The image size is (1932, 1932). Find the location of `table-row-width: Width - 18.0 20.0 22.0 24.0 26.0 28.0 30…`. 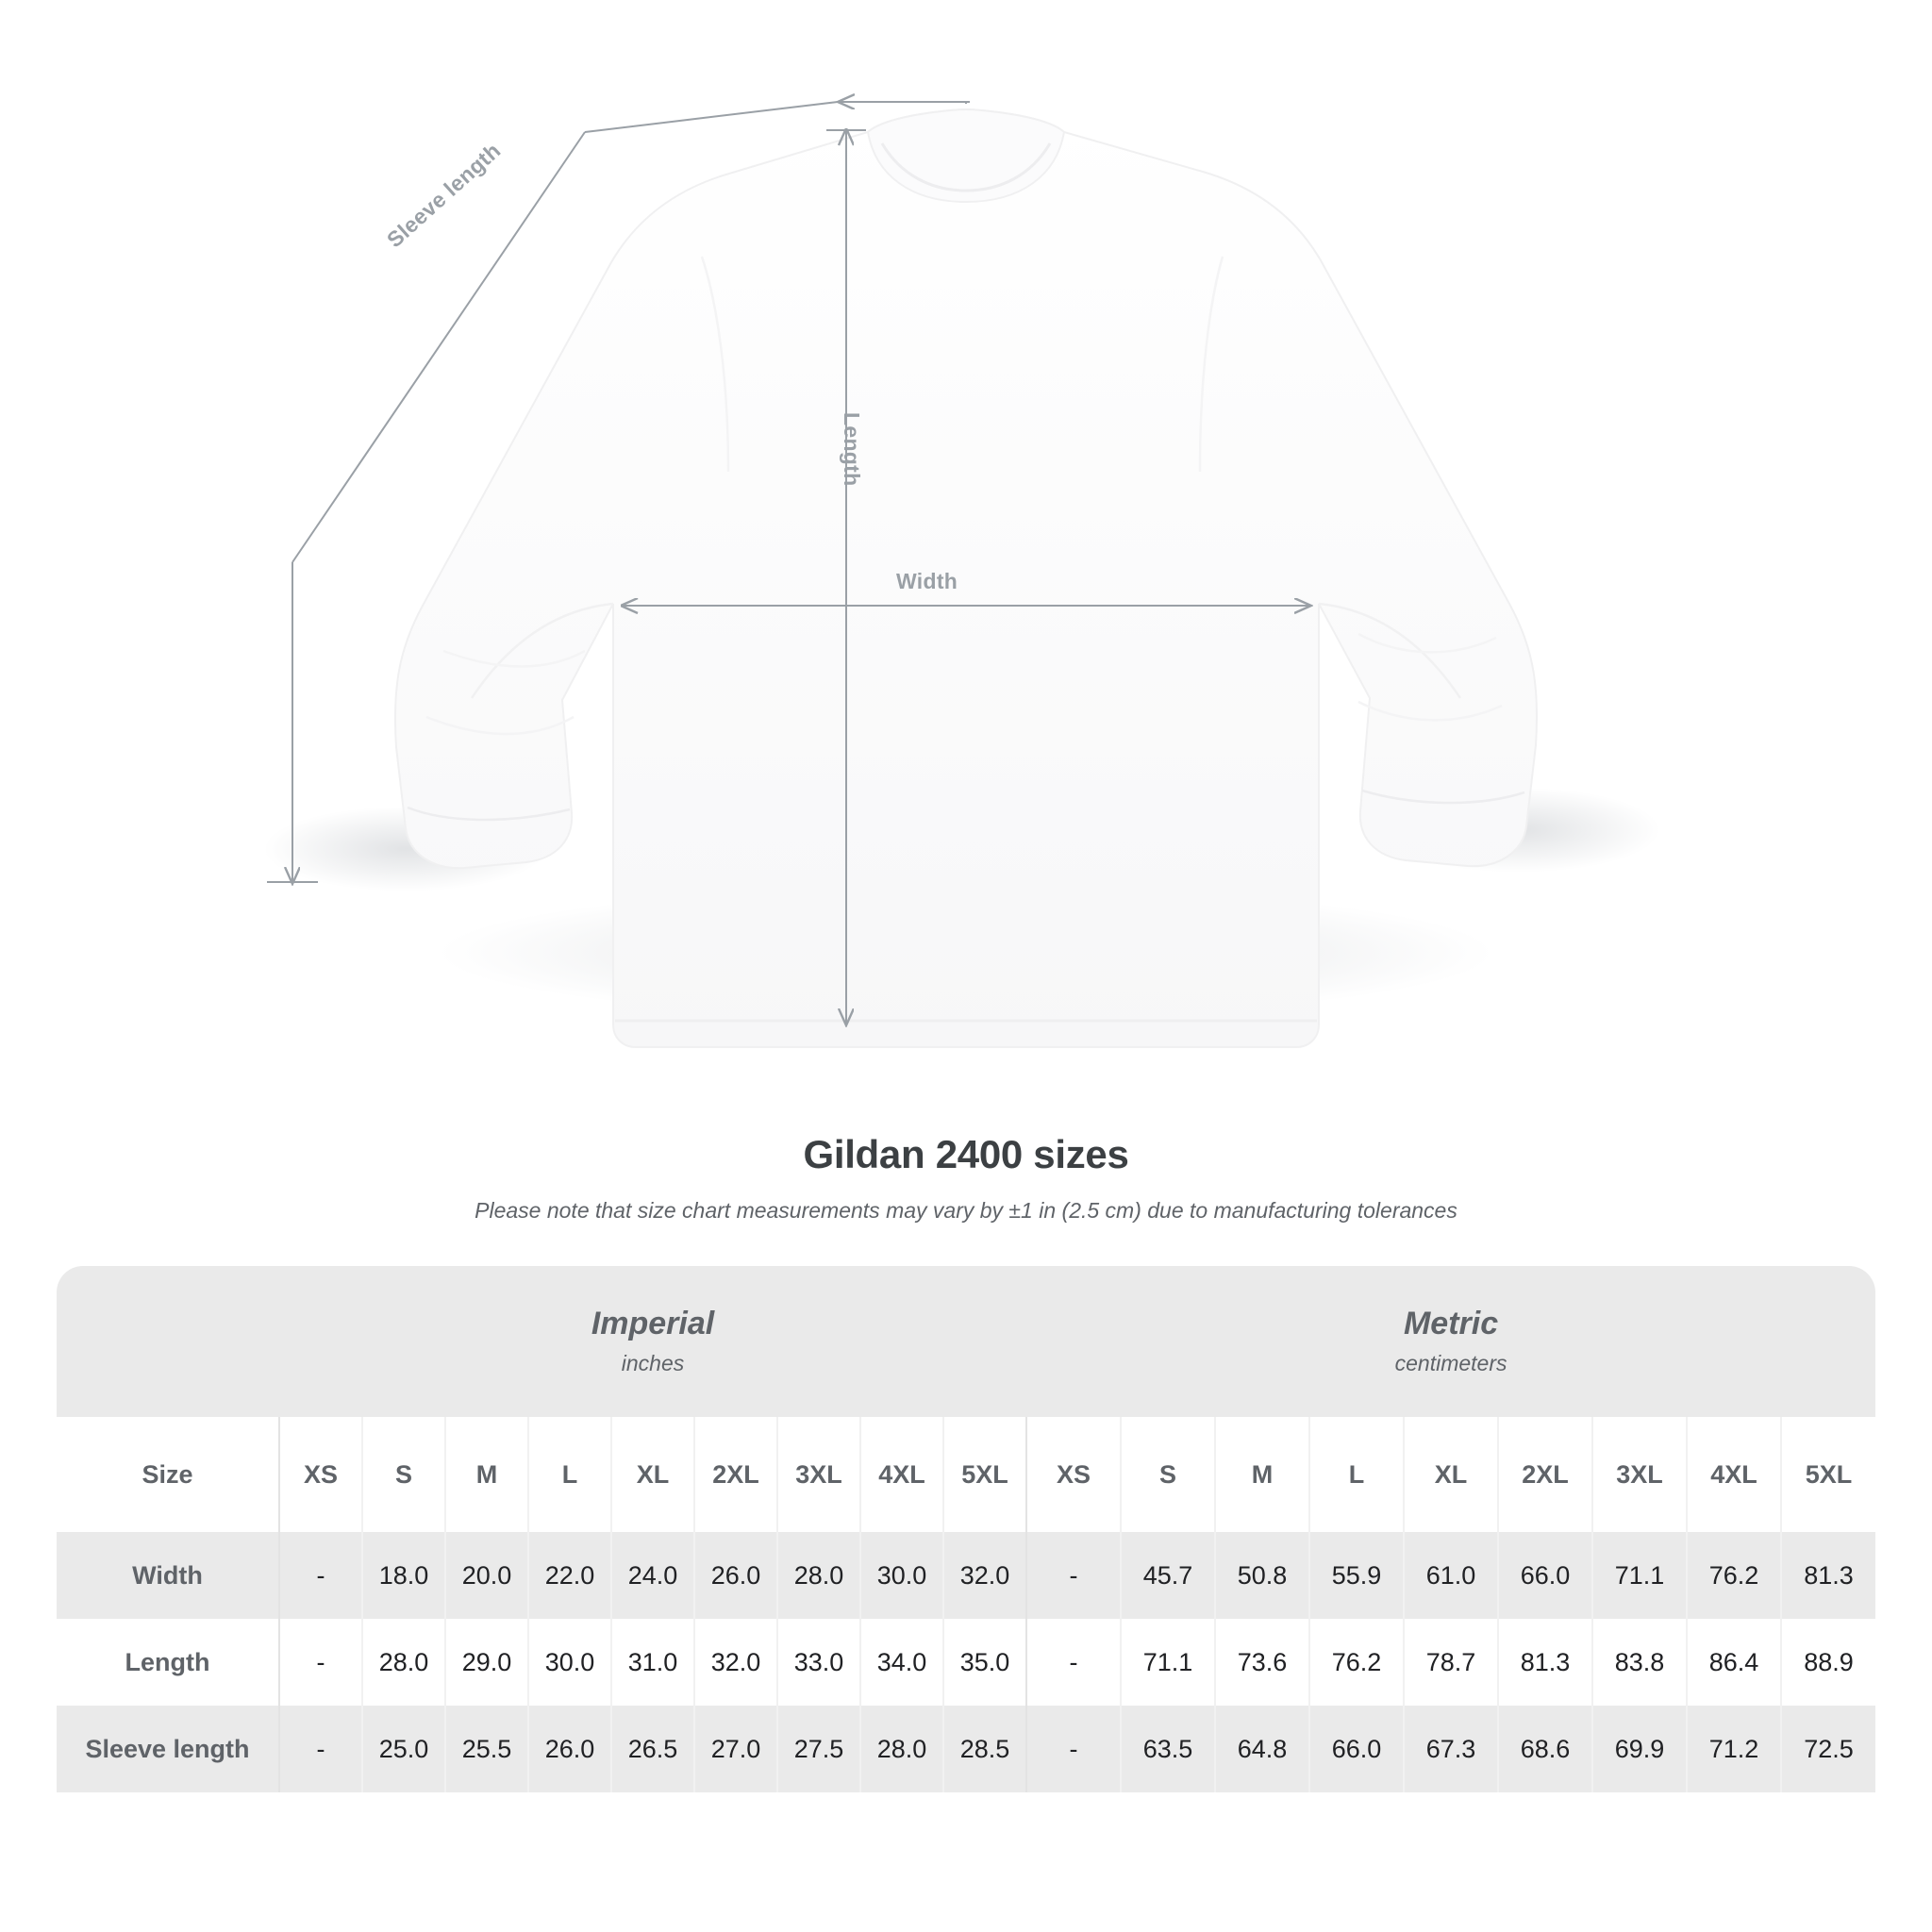

table-row-width: Width - 18.0 20.0 22.0 24.0 26.0 28.0 30… is located at coordinates (967, 1576).